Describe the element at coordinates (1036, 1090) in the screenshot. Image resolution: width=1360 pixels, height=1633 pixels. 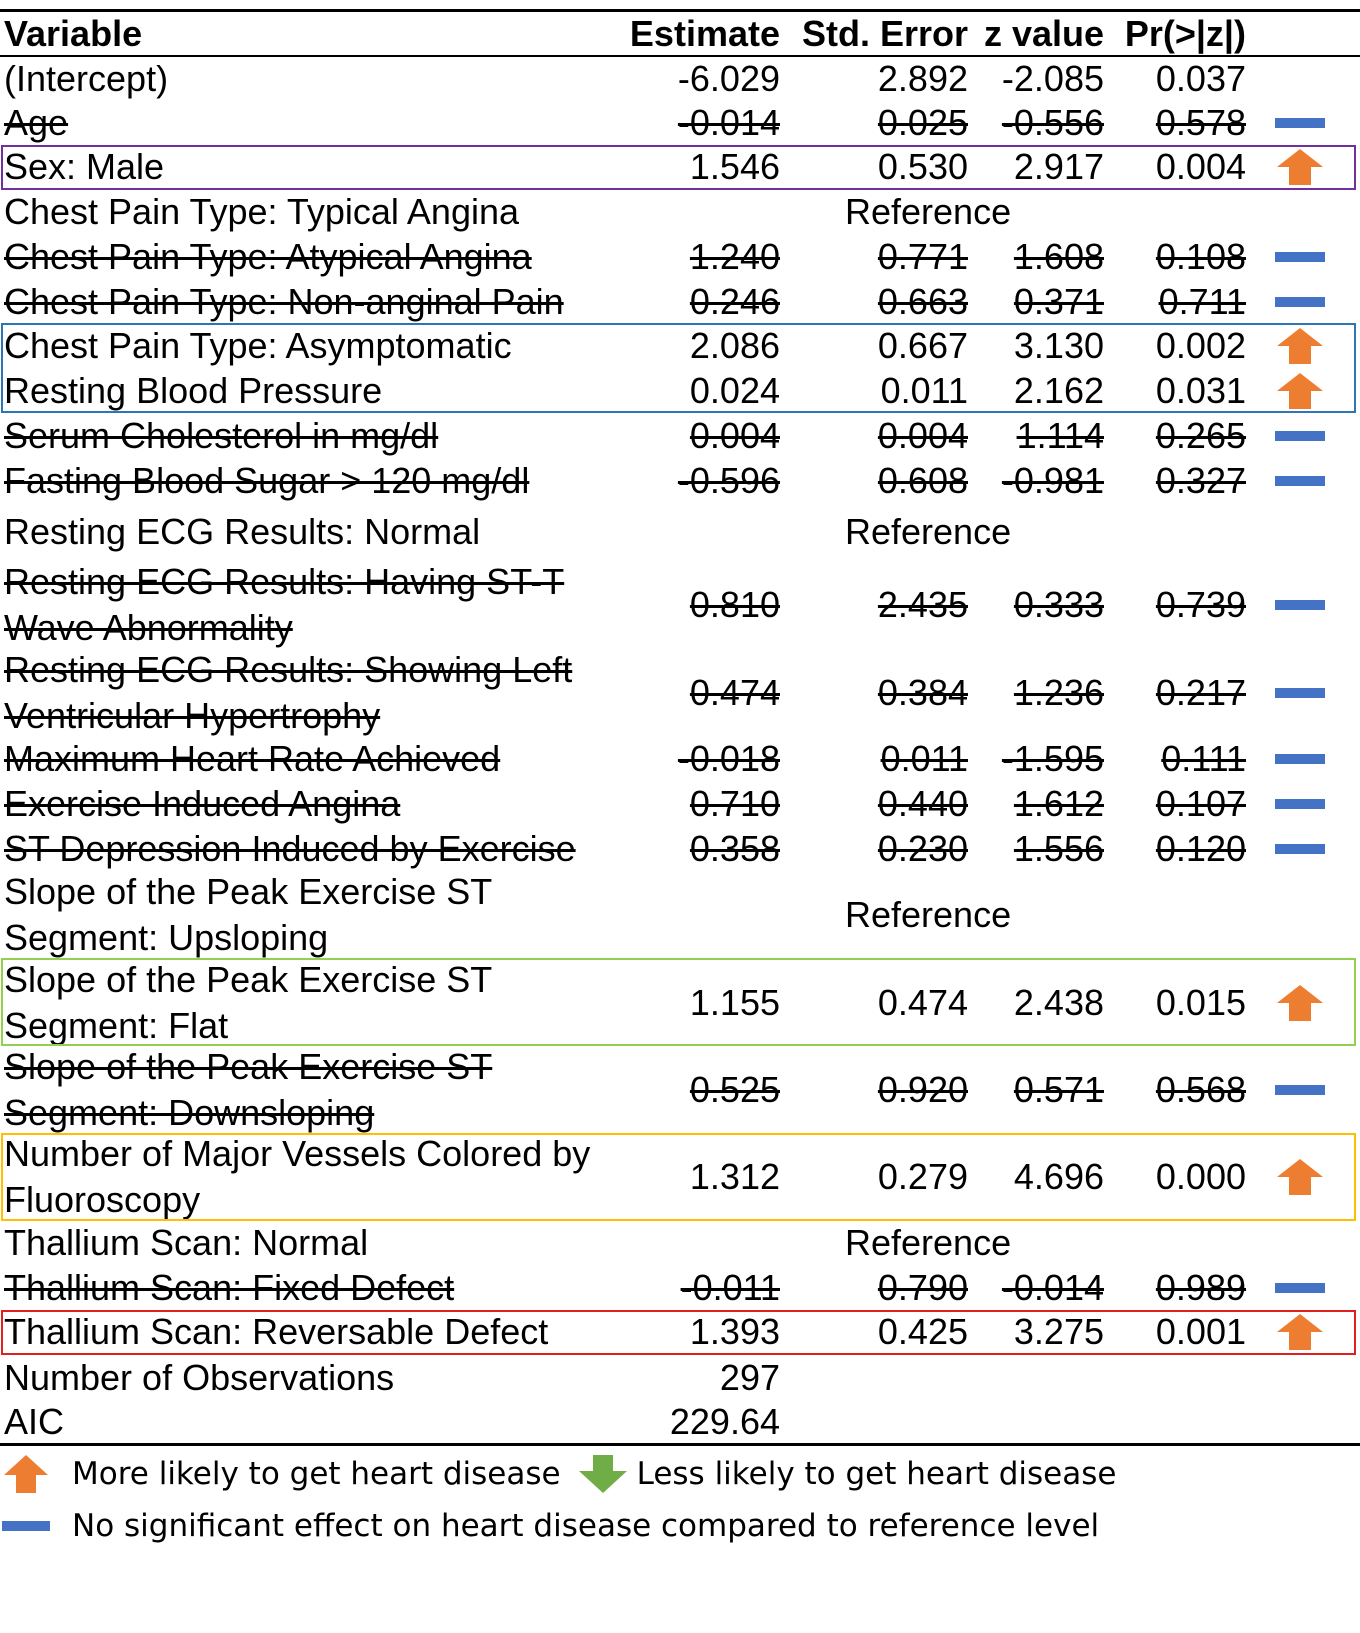
I see `z-value-cell: 0.571` at that location.